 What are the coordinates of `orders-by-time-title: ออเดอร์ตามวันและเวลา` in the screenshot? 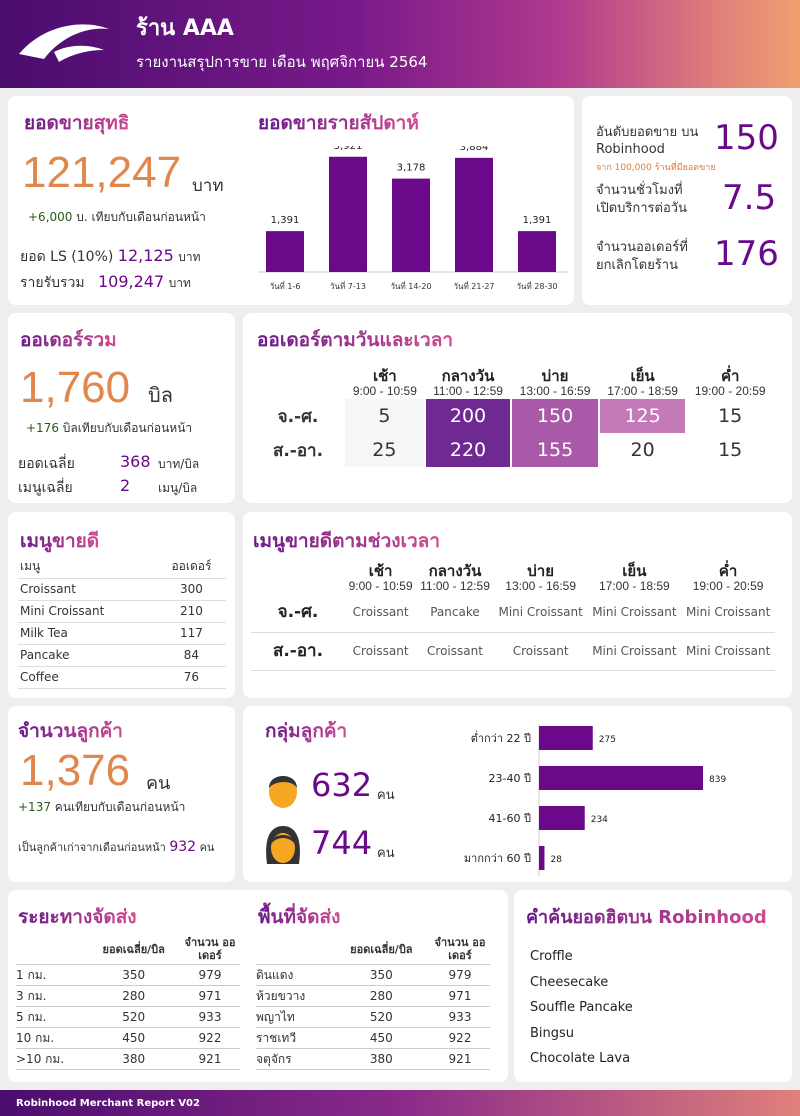 It's located at (355, 340).